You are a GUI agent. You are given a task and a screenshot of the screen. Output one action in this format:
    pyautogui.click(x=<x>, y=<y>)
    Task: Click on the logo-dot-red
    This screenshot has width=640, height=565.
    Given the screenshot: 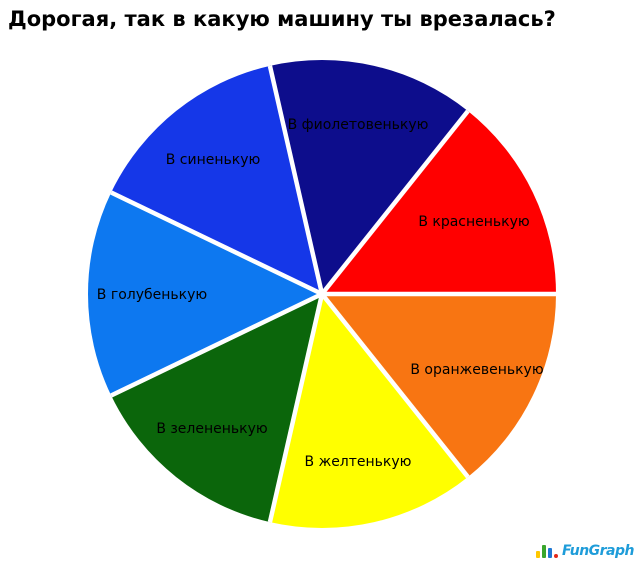 What is the action you would take?
    pyautogui.click(x=556, y=556)
    